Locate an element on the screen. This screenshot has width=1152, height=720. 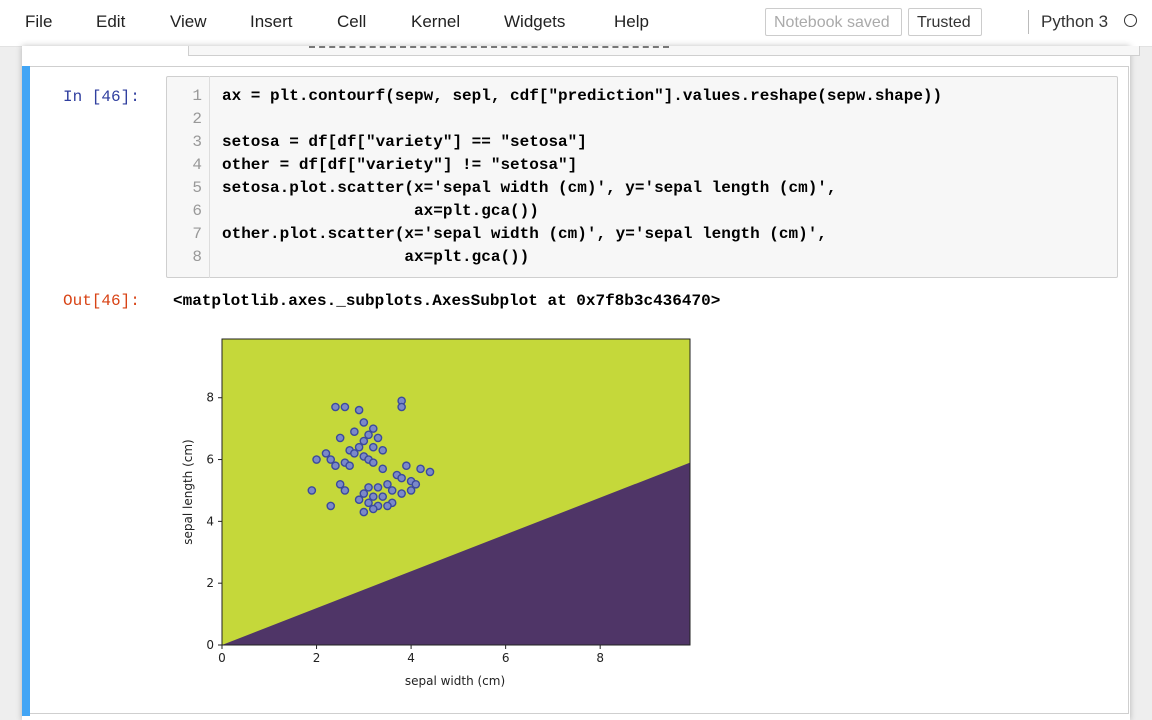
y-tick-label: 4 is located at coordinates (210, 521).